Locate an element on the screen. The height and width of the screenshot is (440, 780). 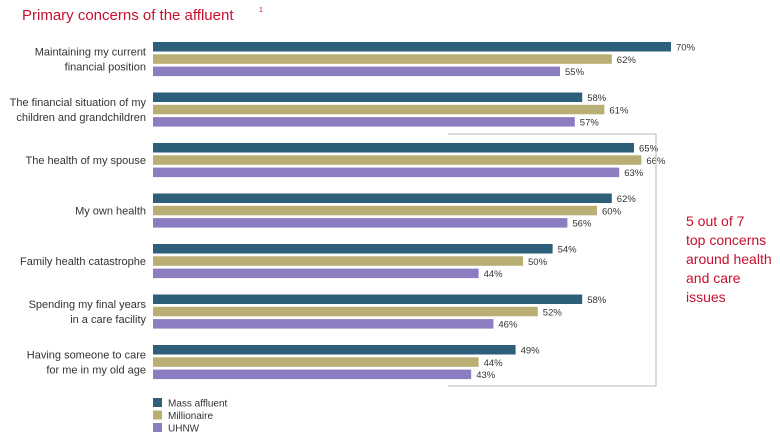
value-label: 43% is located at coordinates (486, 375).